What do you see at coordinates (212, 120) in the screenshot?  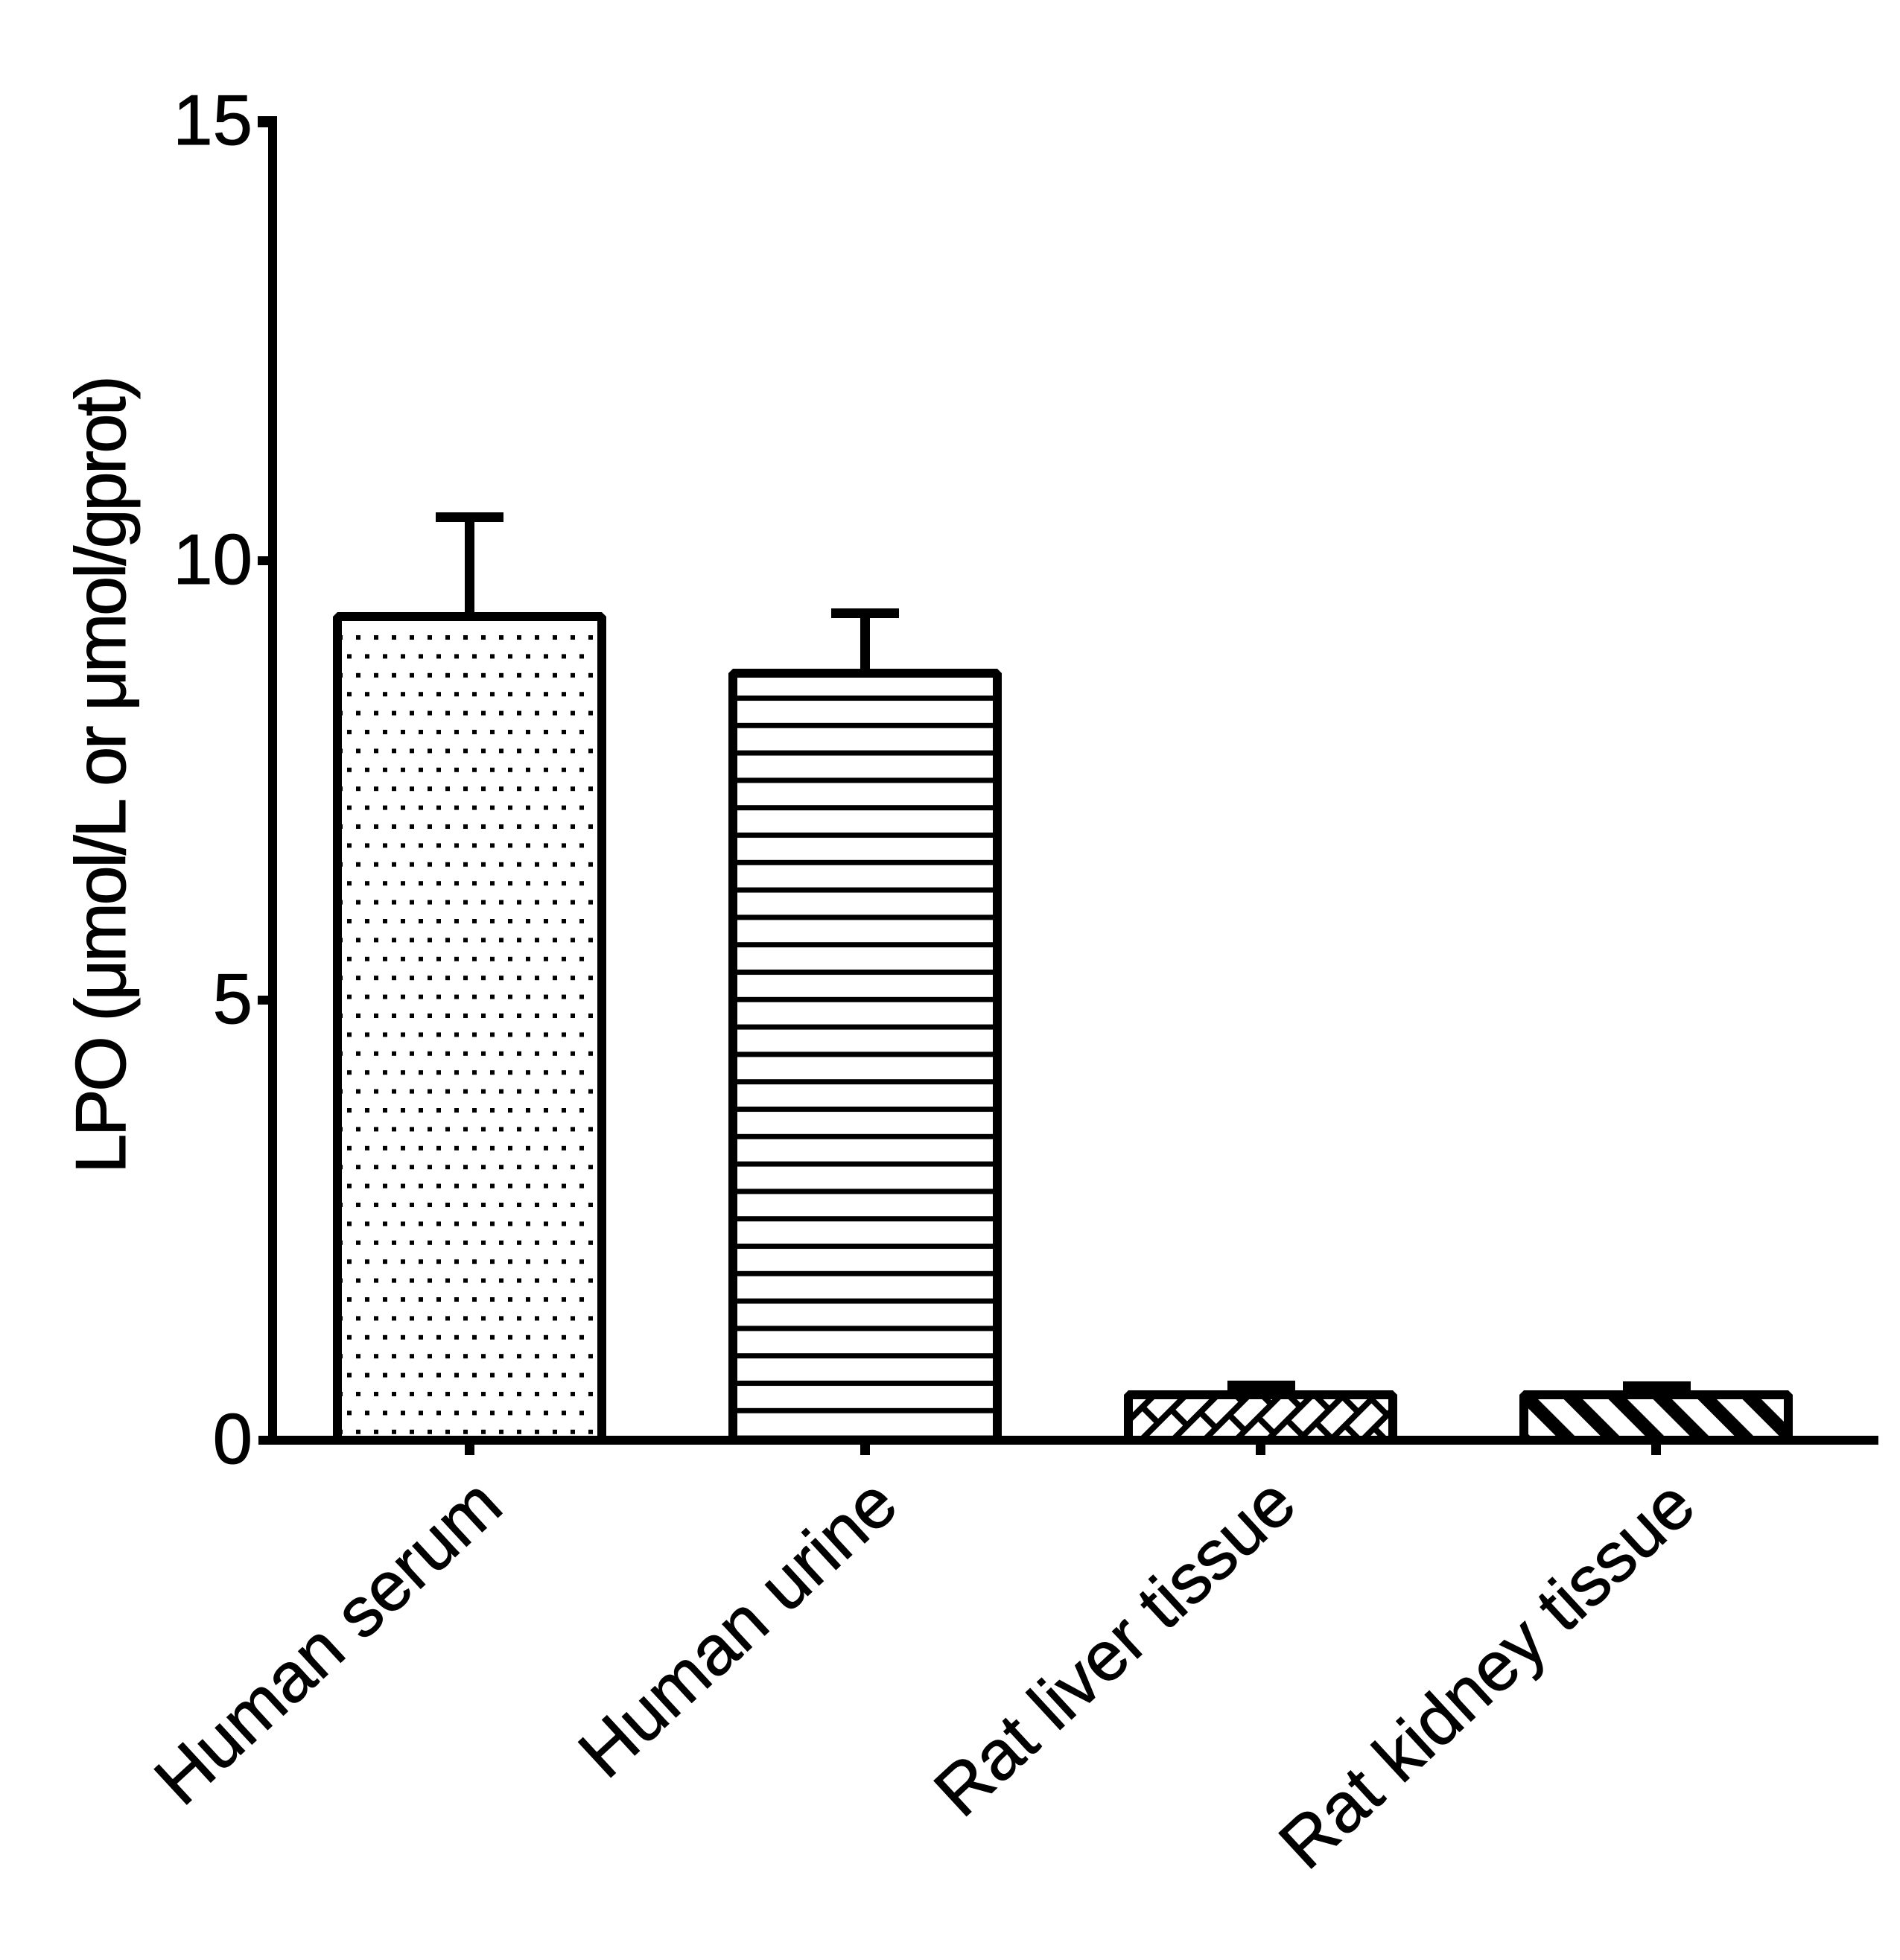 I see `svg-text: 15` at bounding box center [212, 120].